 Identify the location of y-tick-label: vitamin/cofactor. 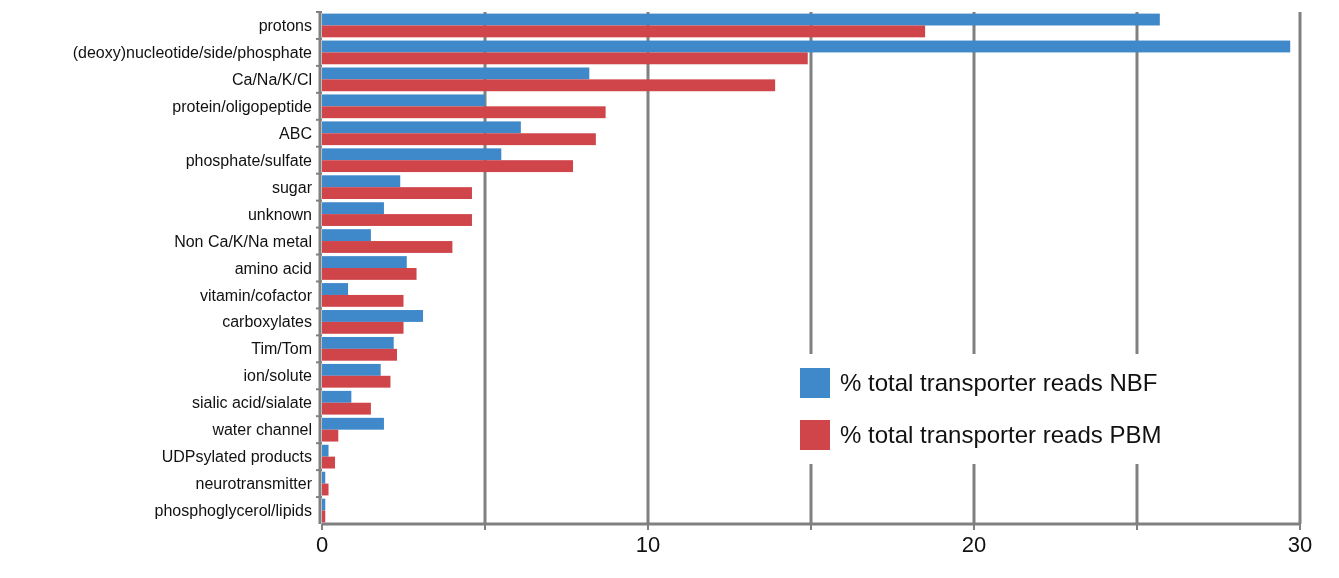
(256, 295).